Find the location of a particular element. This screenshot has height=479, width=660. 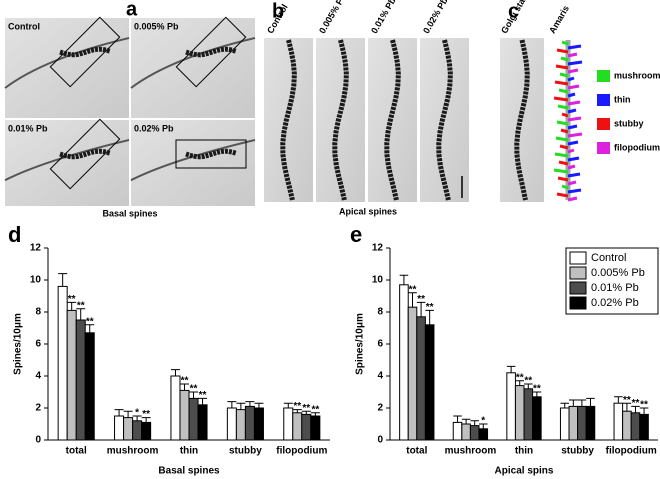

y-tick-label: 2 is located at coordinates (380, 408).